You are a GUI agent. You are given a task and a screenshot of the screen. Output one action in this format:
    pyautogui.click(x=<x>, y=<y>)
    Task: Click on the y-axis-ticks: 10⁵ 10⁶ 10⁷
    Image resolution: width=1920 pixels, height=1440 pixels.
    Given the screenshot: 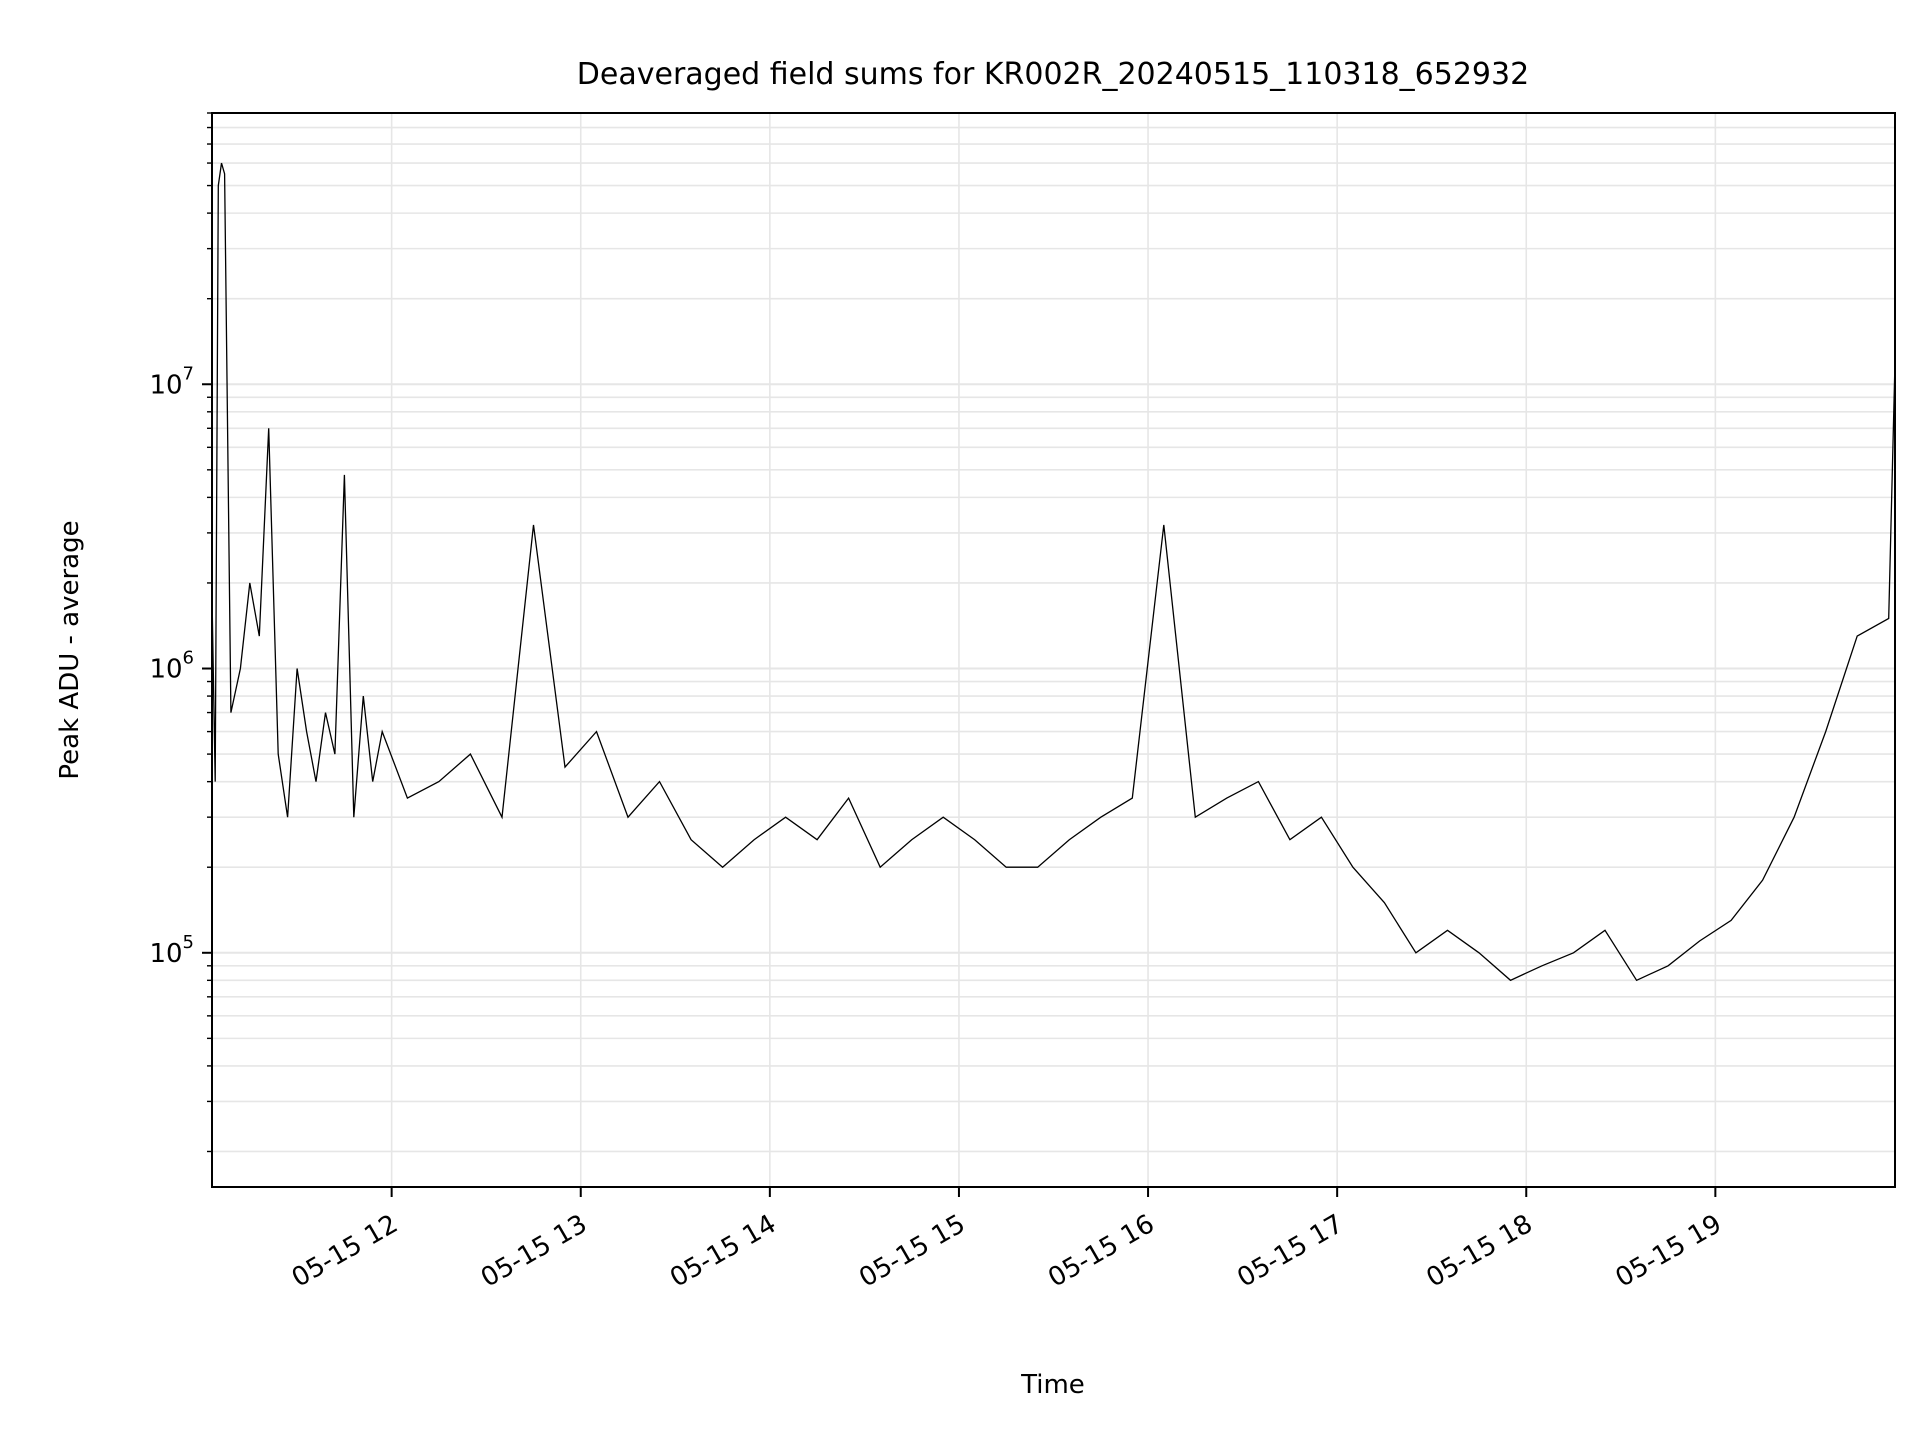 What is the action you would take?
    pyautogui.click(x=180, y=632)
    